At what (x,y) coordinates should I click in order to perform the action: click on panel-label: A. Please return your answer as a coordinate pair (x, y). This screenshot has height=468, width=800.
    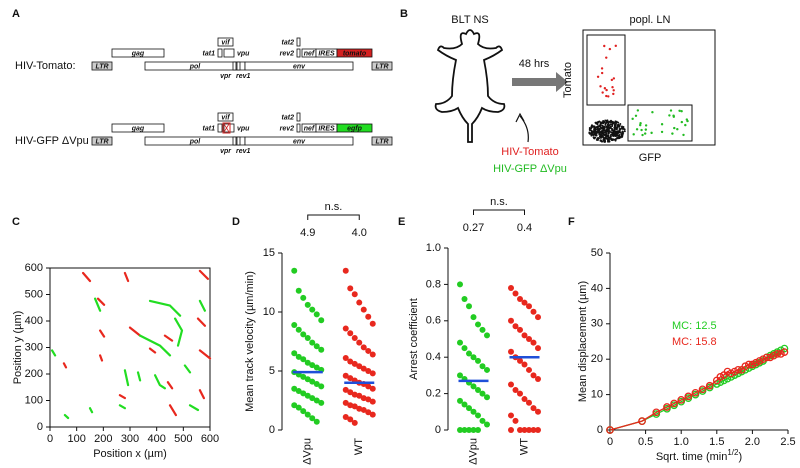
    Looking at the image, I should click on (16, 14).